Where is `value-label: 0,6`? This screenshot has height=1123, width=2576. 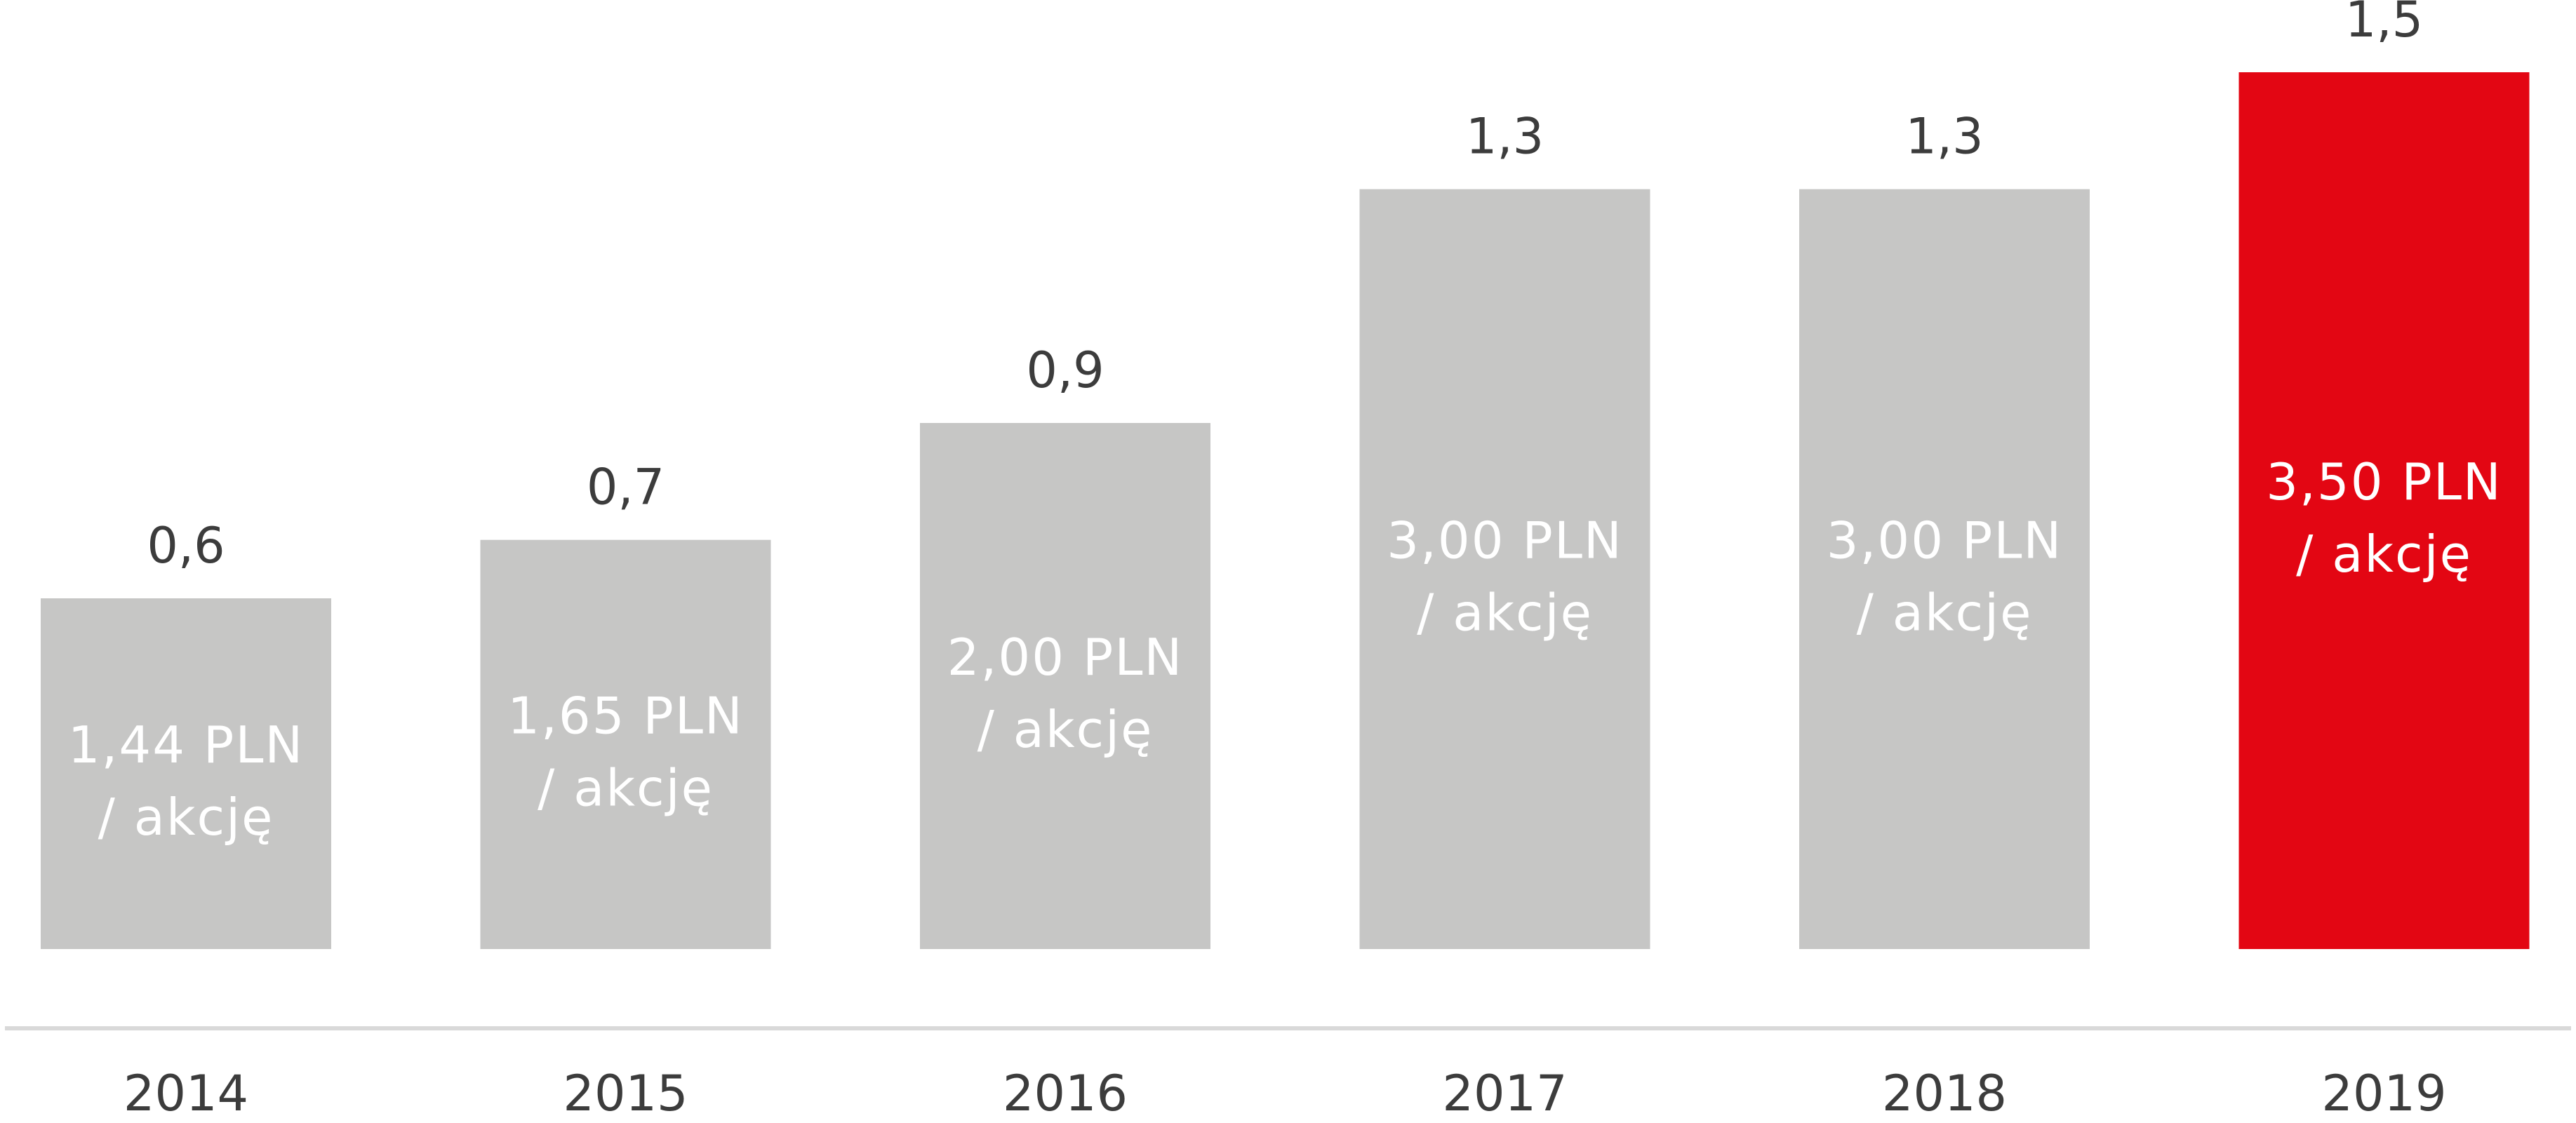
value-label: 0,6 is located at coordinates (186, 545).